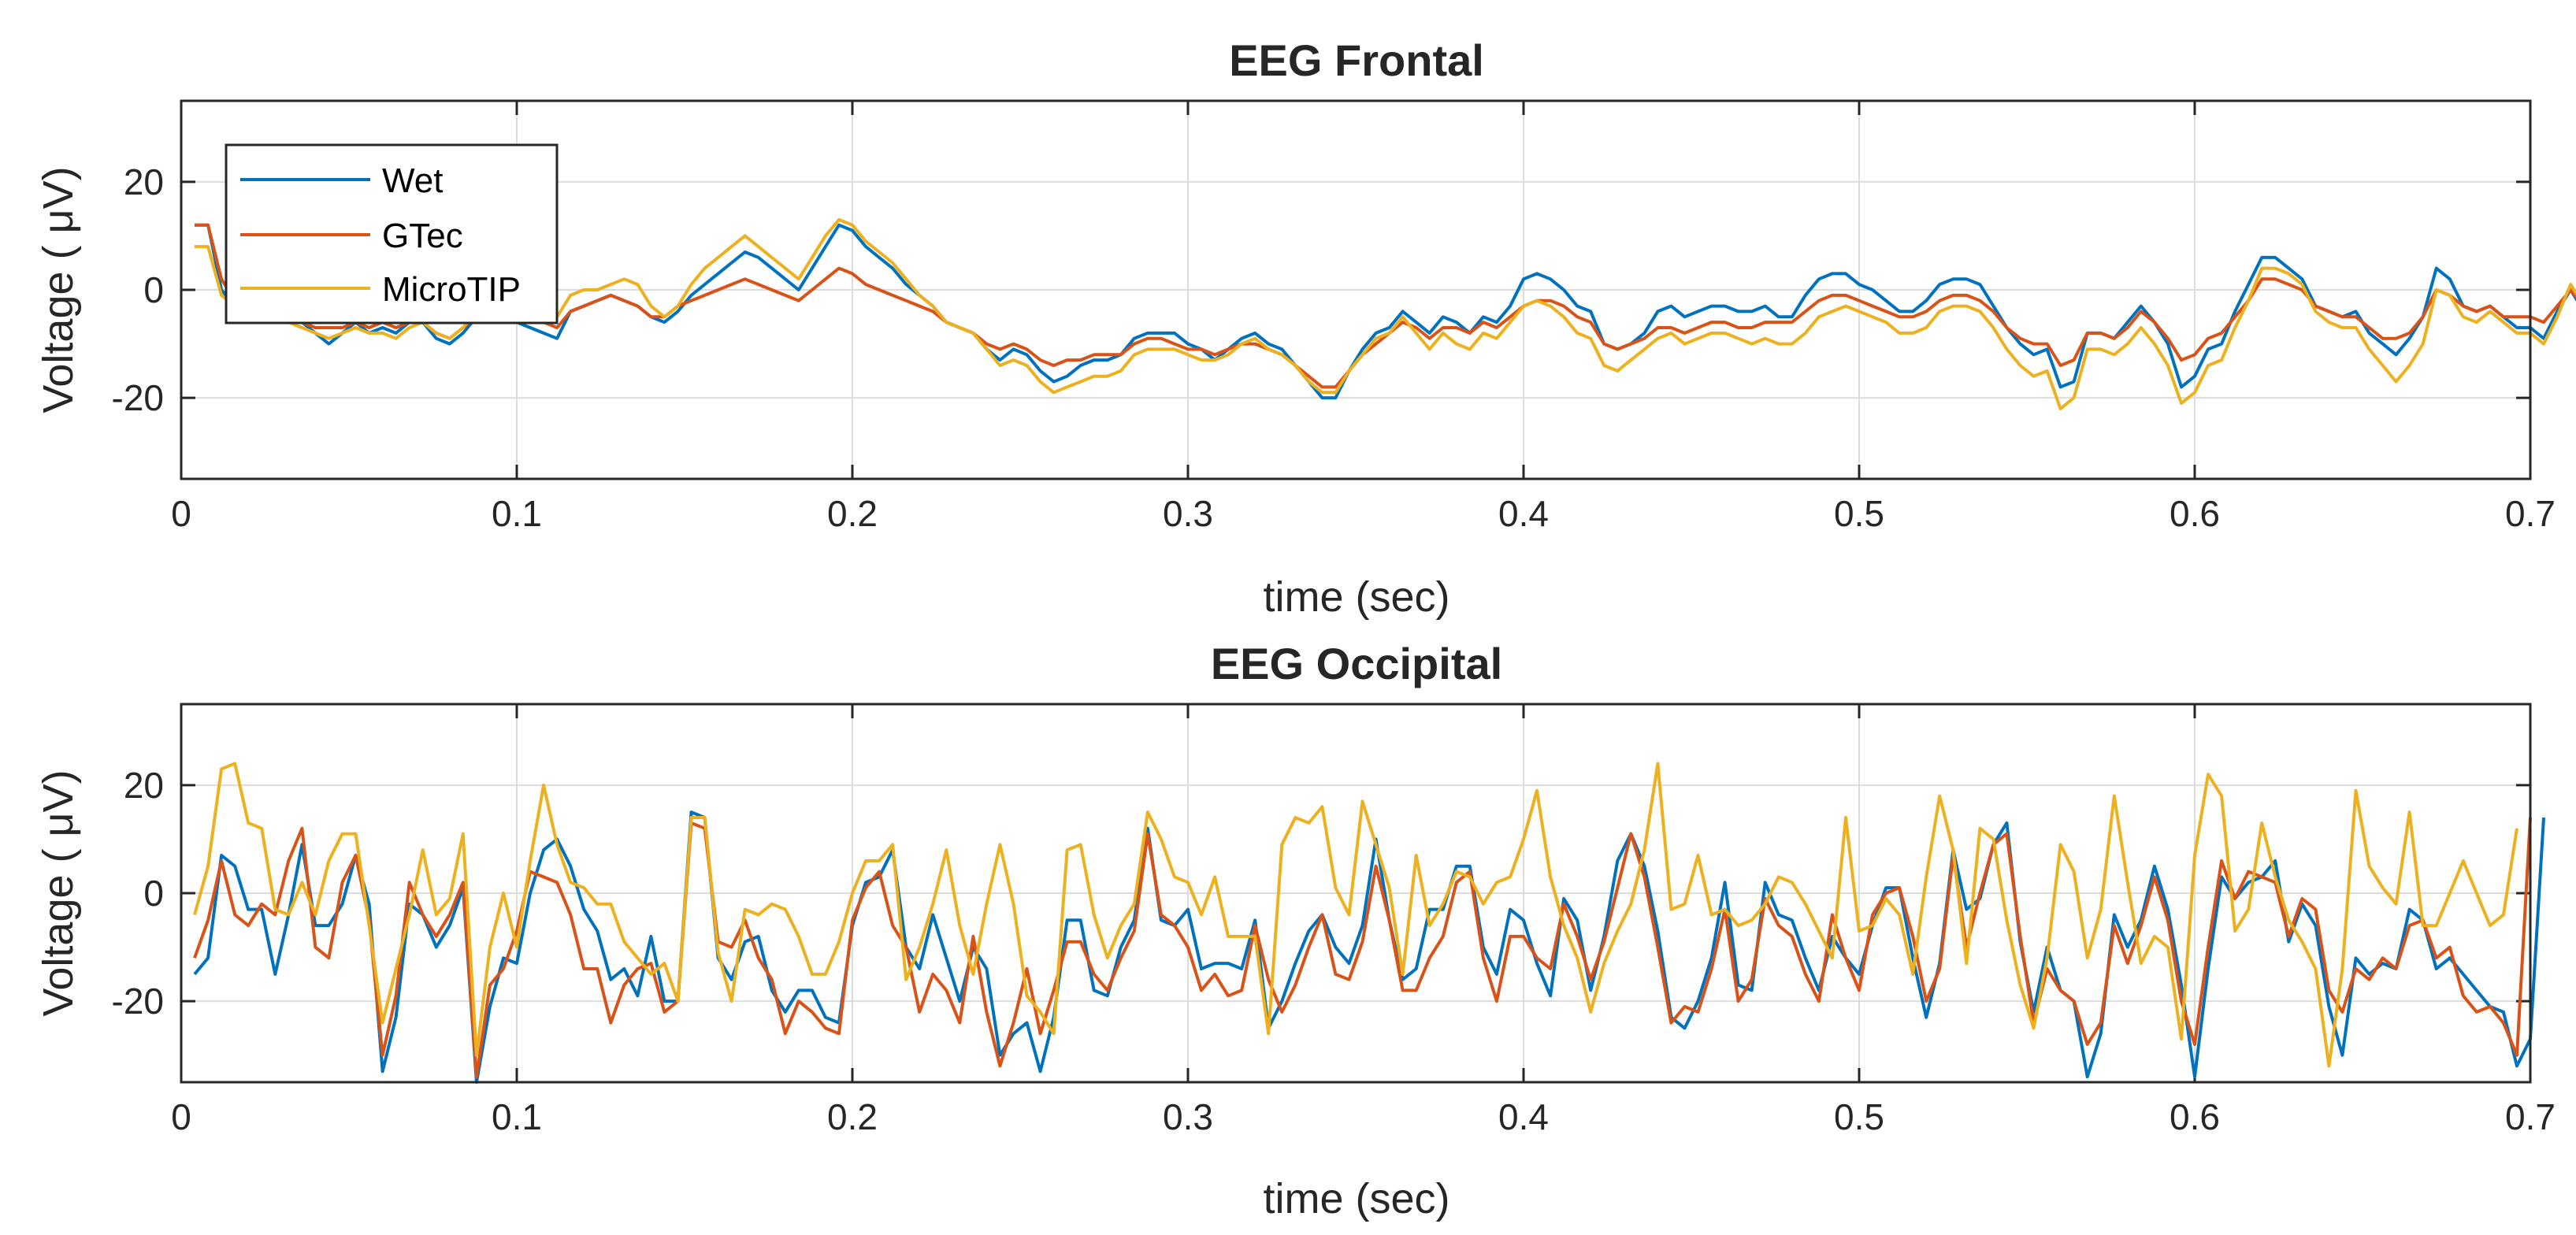 This screenshot has width=2576, height=1235. Describe the element at coordinates (1356, 60) in the screenshot. I see `chart-title: EEG Frontal` at that location.